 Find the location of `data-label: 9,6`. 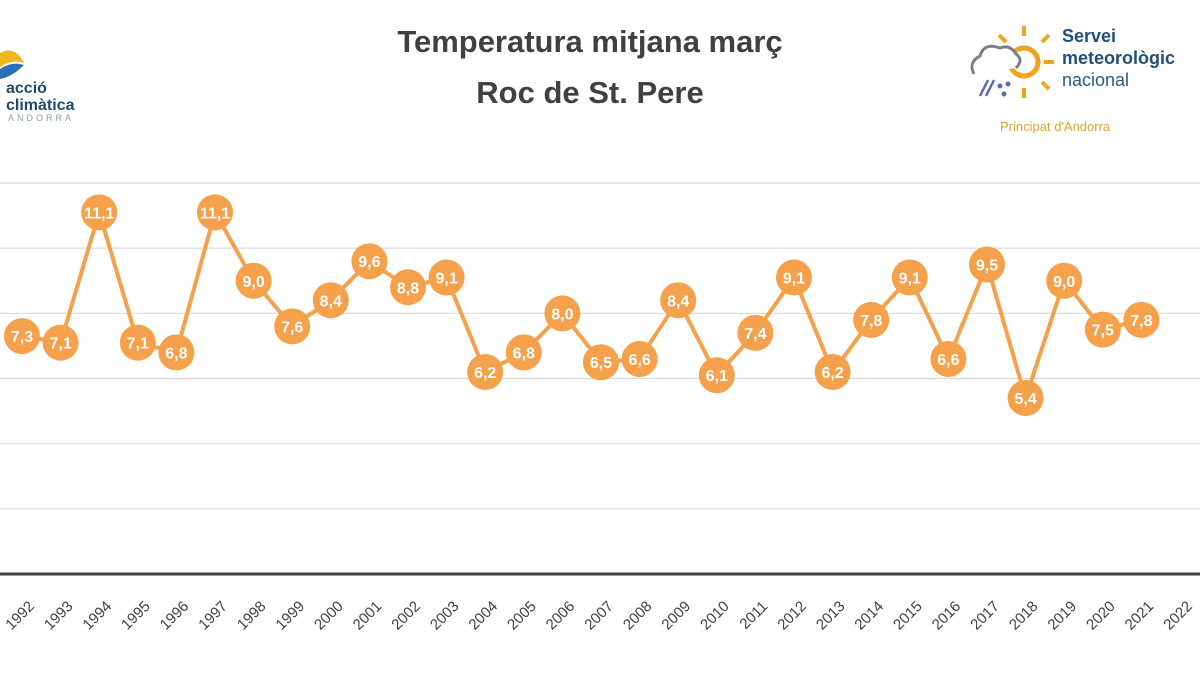

data-label: 9,6 is located at coordinates (369, 262).